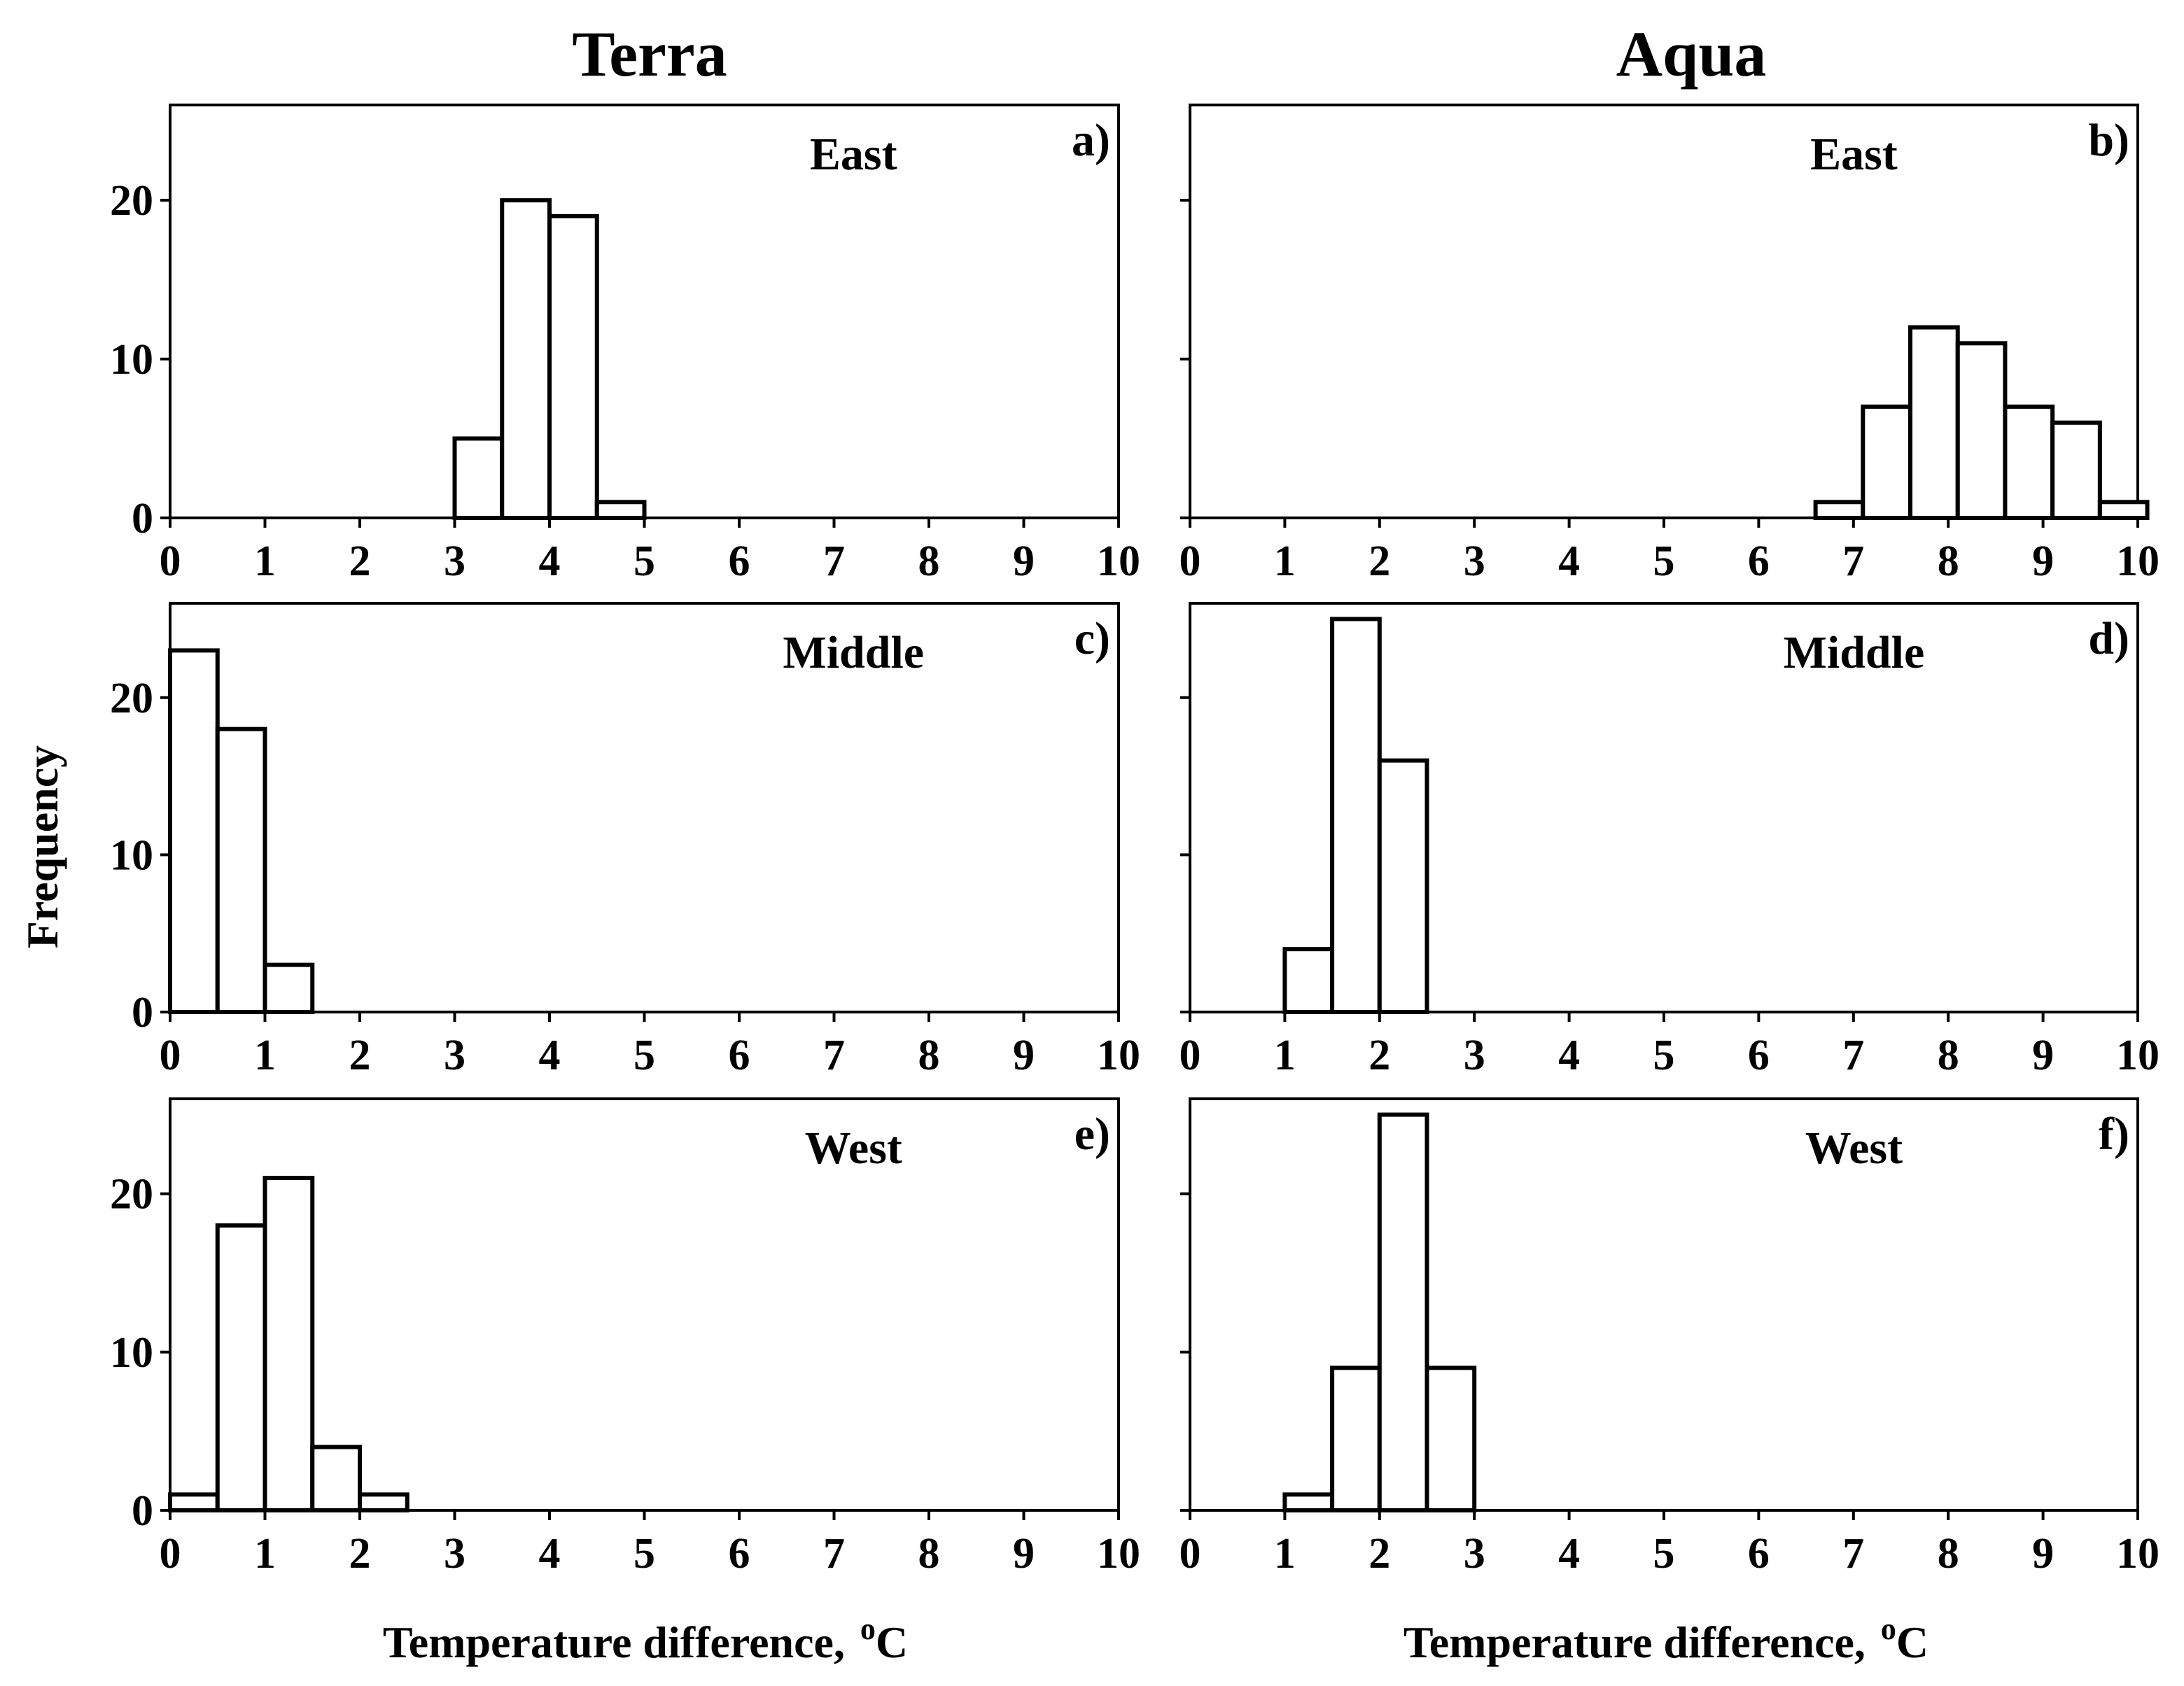 The height and width of the screenshot is (1686, 2184). What do you see at coordinates (868, 1629) in the screenshot?
I see `degree-superscript: o` at bounding box center [868, 1629].